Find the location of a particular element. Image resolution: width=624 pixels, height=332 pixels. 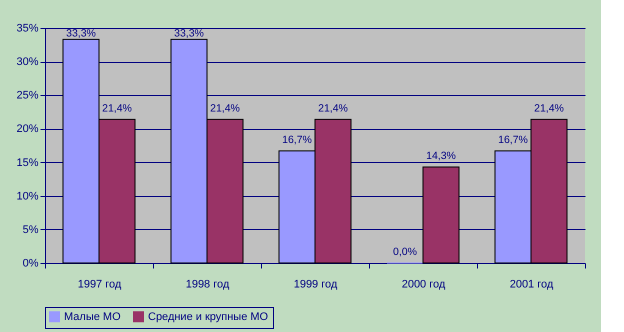

y-tick-label: 15% is located at coordinates (27, 162).